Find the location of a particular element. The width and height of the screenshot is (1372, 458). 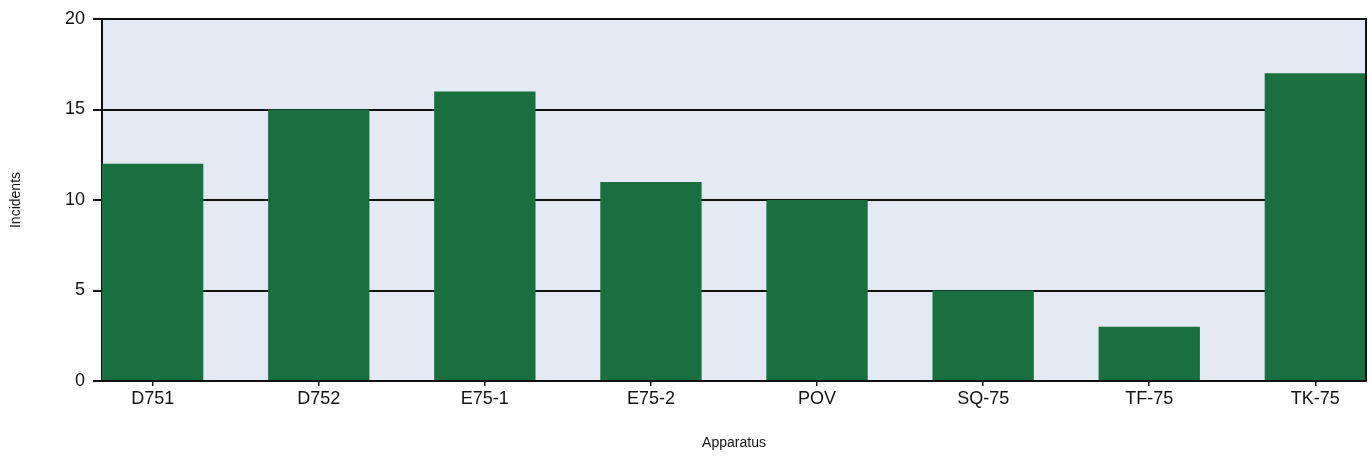

x-tick-label: TK-75 is located at coordinates (1315, 397).